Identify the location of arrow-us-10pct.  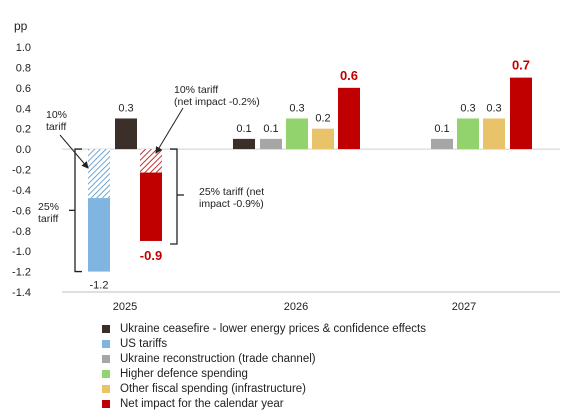
(74, 151).